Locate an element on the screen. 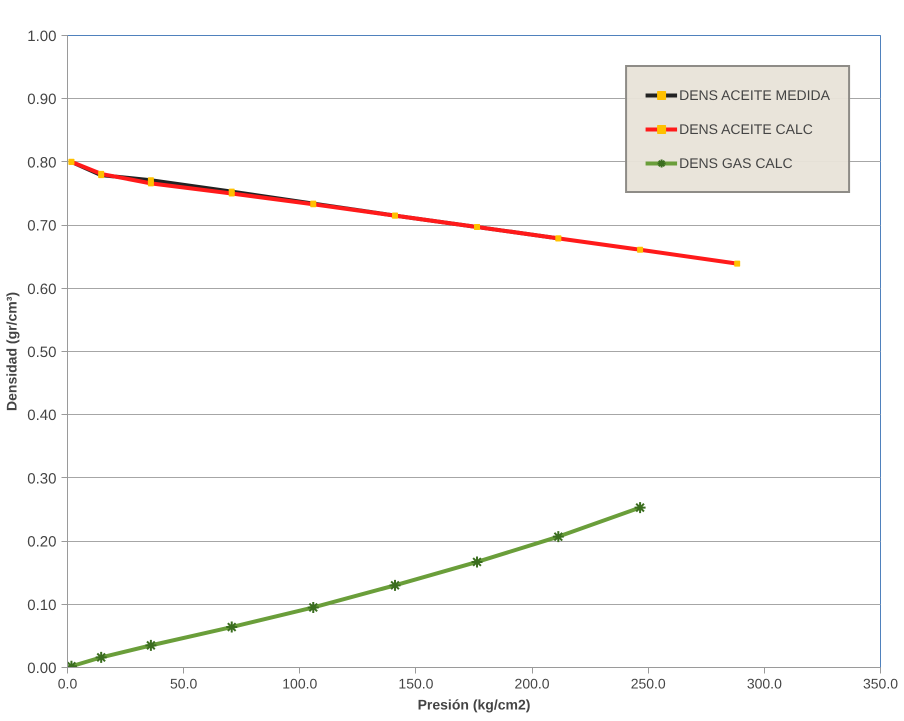 This screenshot has width=904, height=721. y-tick-label: 1.00 is located at coordinates (42, 36).